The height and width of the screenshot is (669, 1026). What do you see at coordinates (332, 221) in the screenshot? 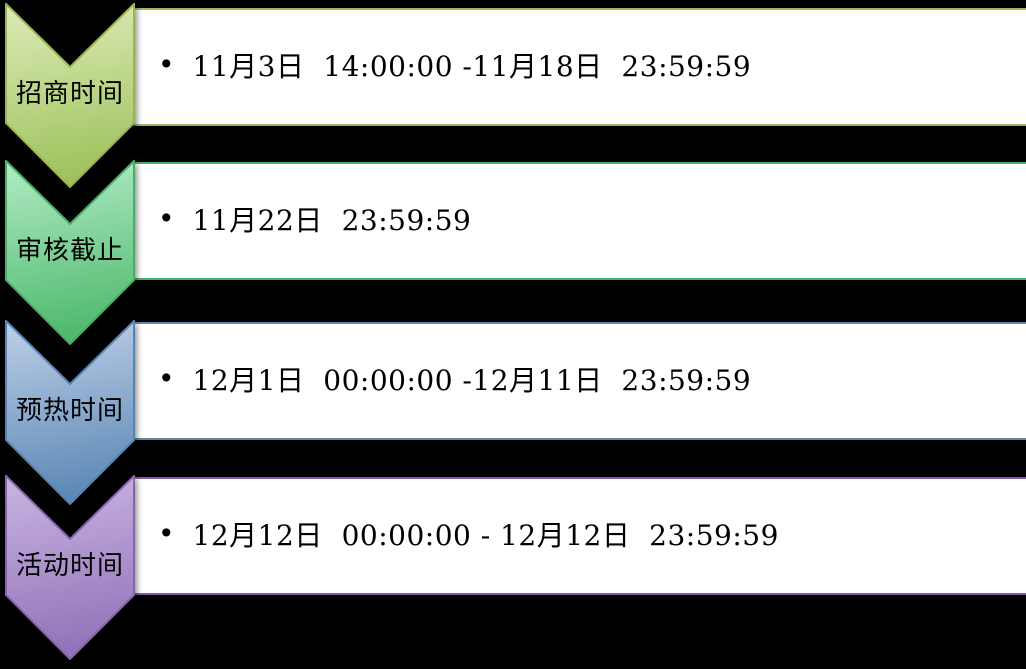
I see `review-deadline: 11月22日 23:59:59` at bounding box center [332, 221].